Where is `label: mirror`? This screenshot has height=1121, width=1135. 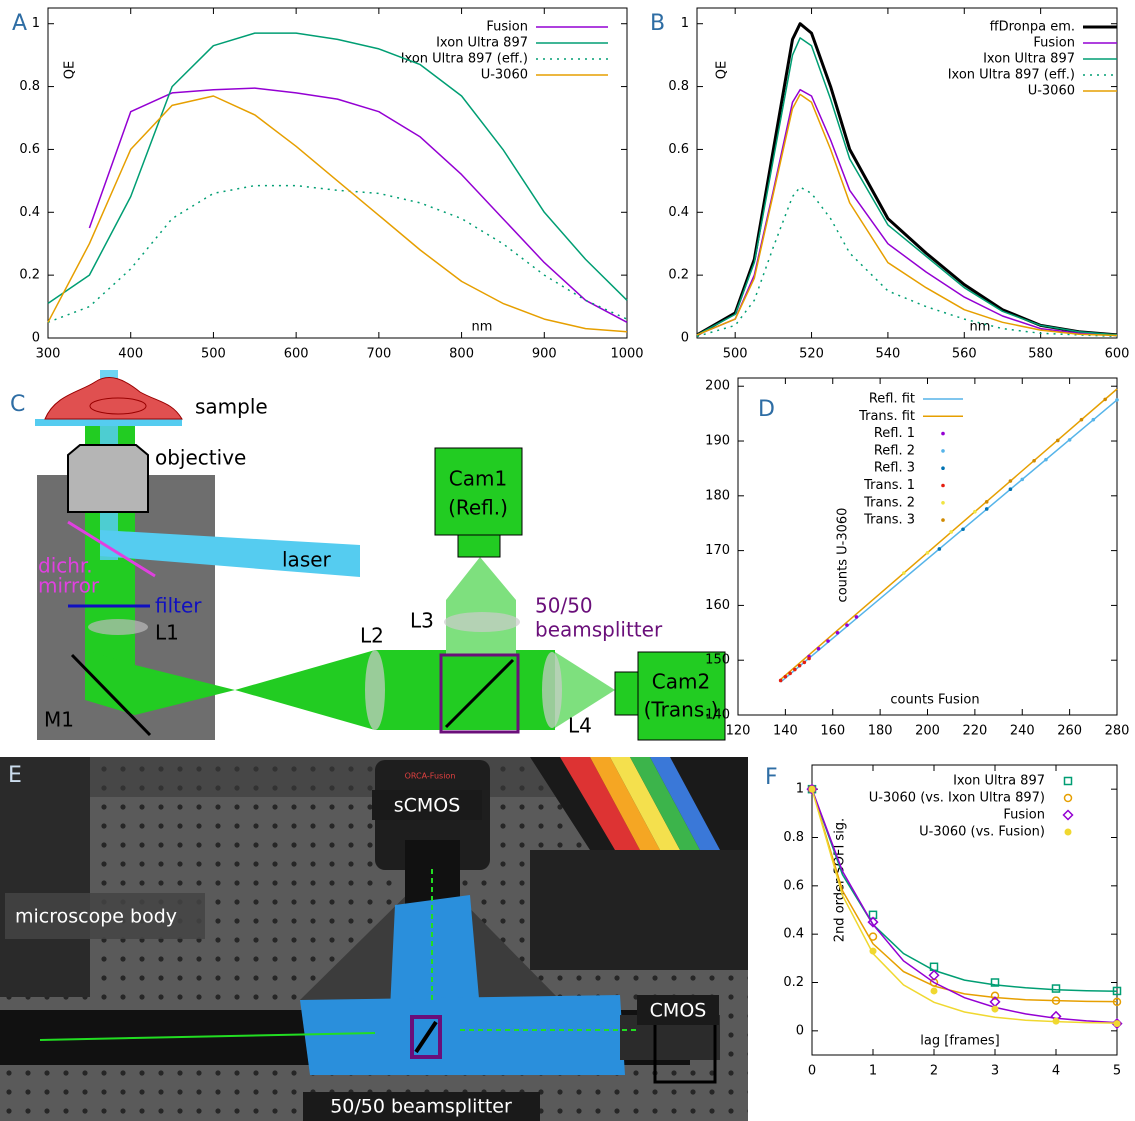 label: mirror is located at coordinates (69, 586).